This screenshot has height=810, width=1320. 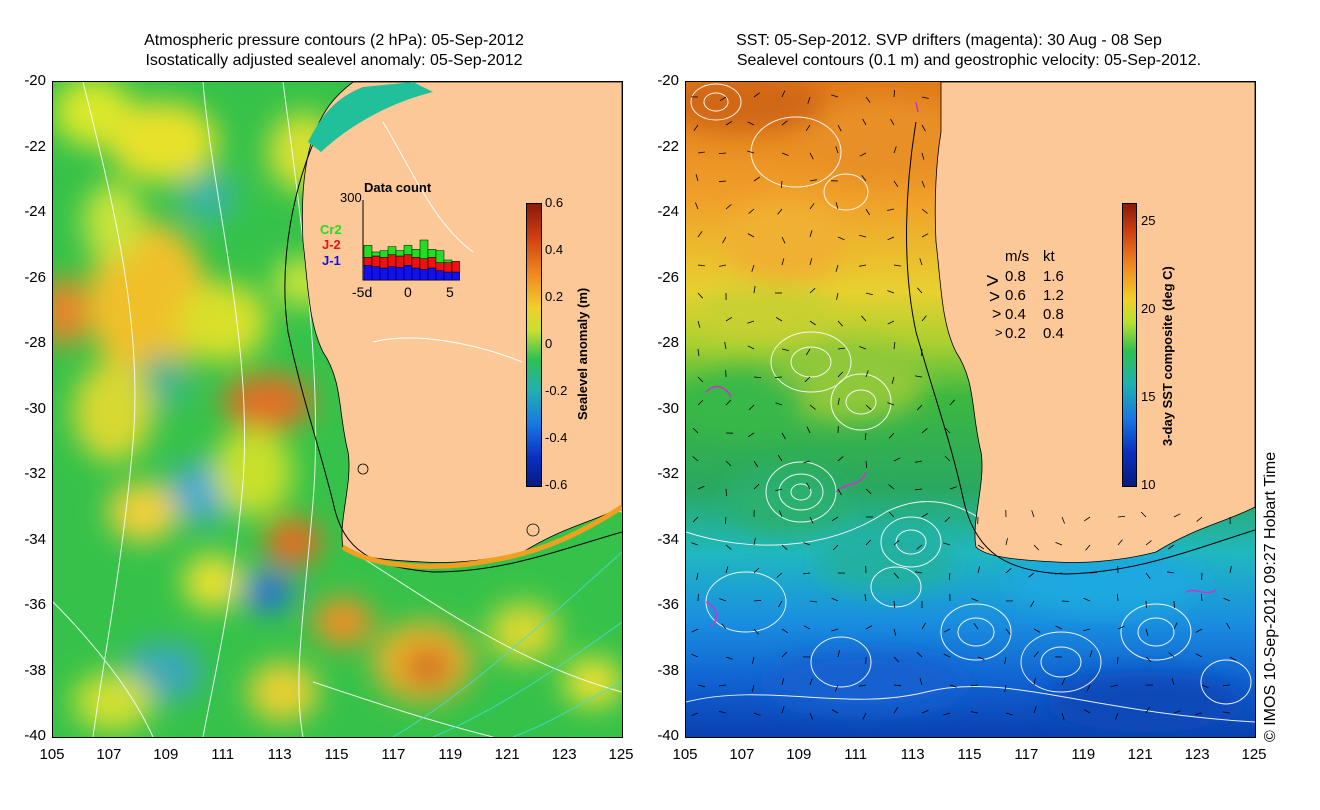 What do you see at coordinates (668, 211) in the screenshot?
I see `right-lat-tick: -24` at bounding box center [668, 211].